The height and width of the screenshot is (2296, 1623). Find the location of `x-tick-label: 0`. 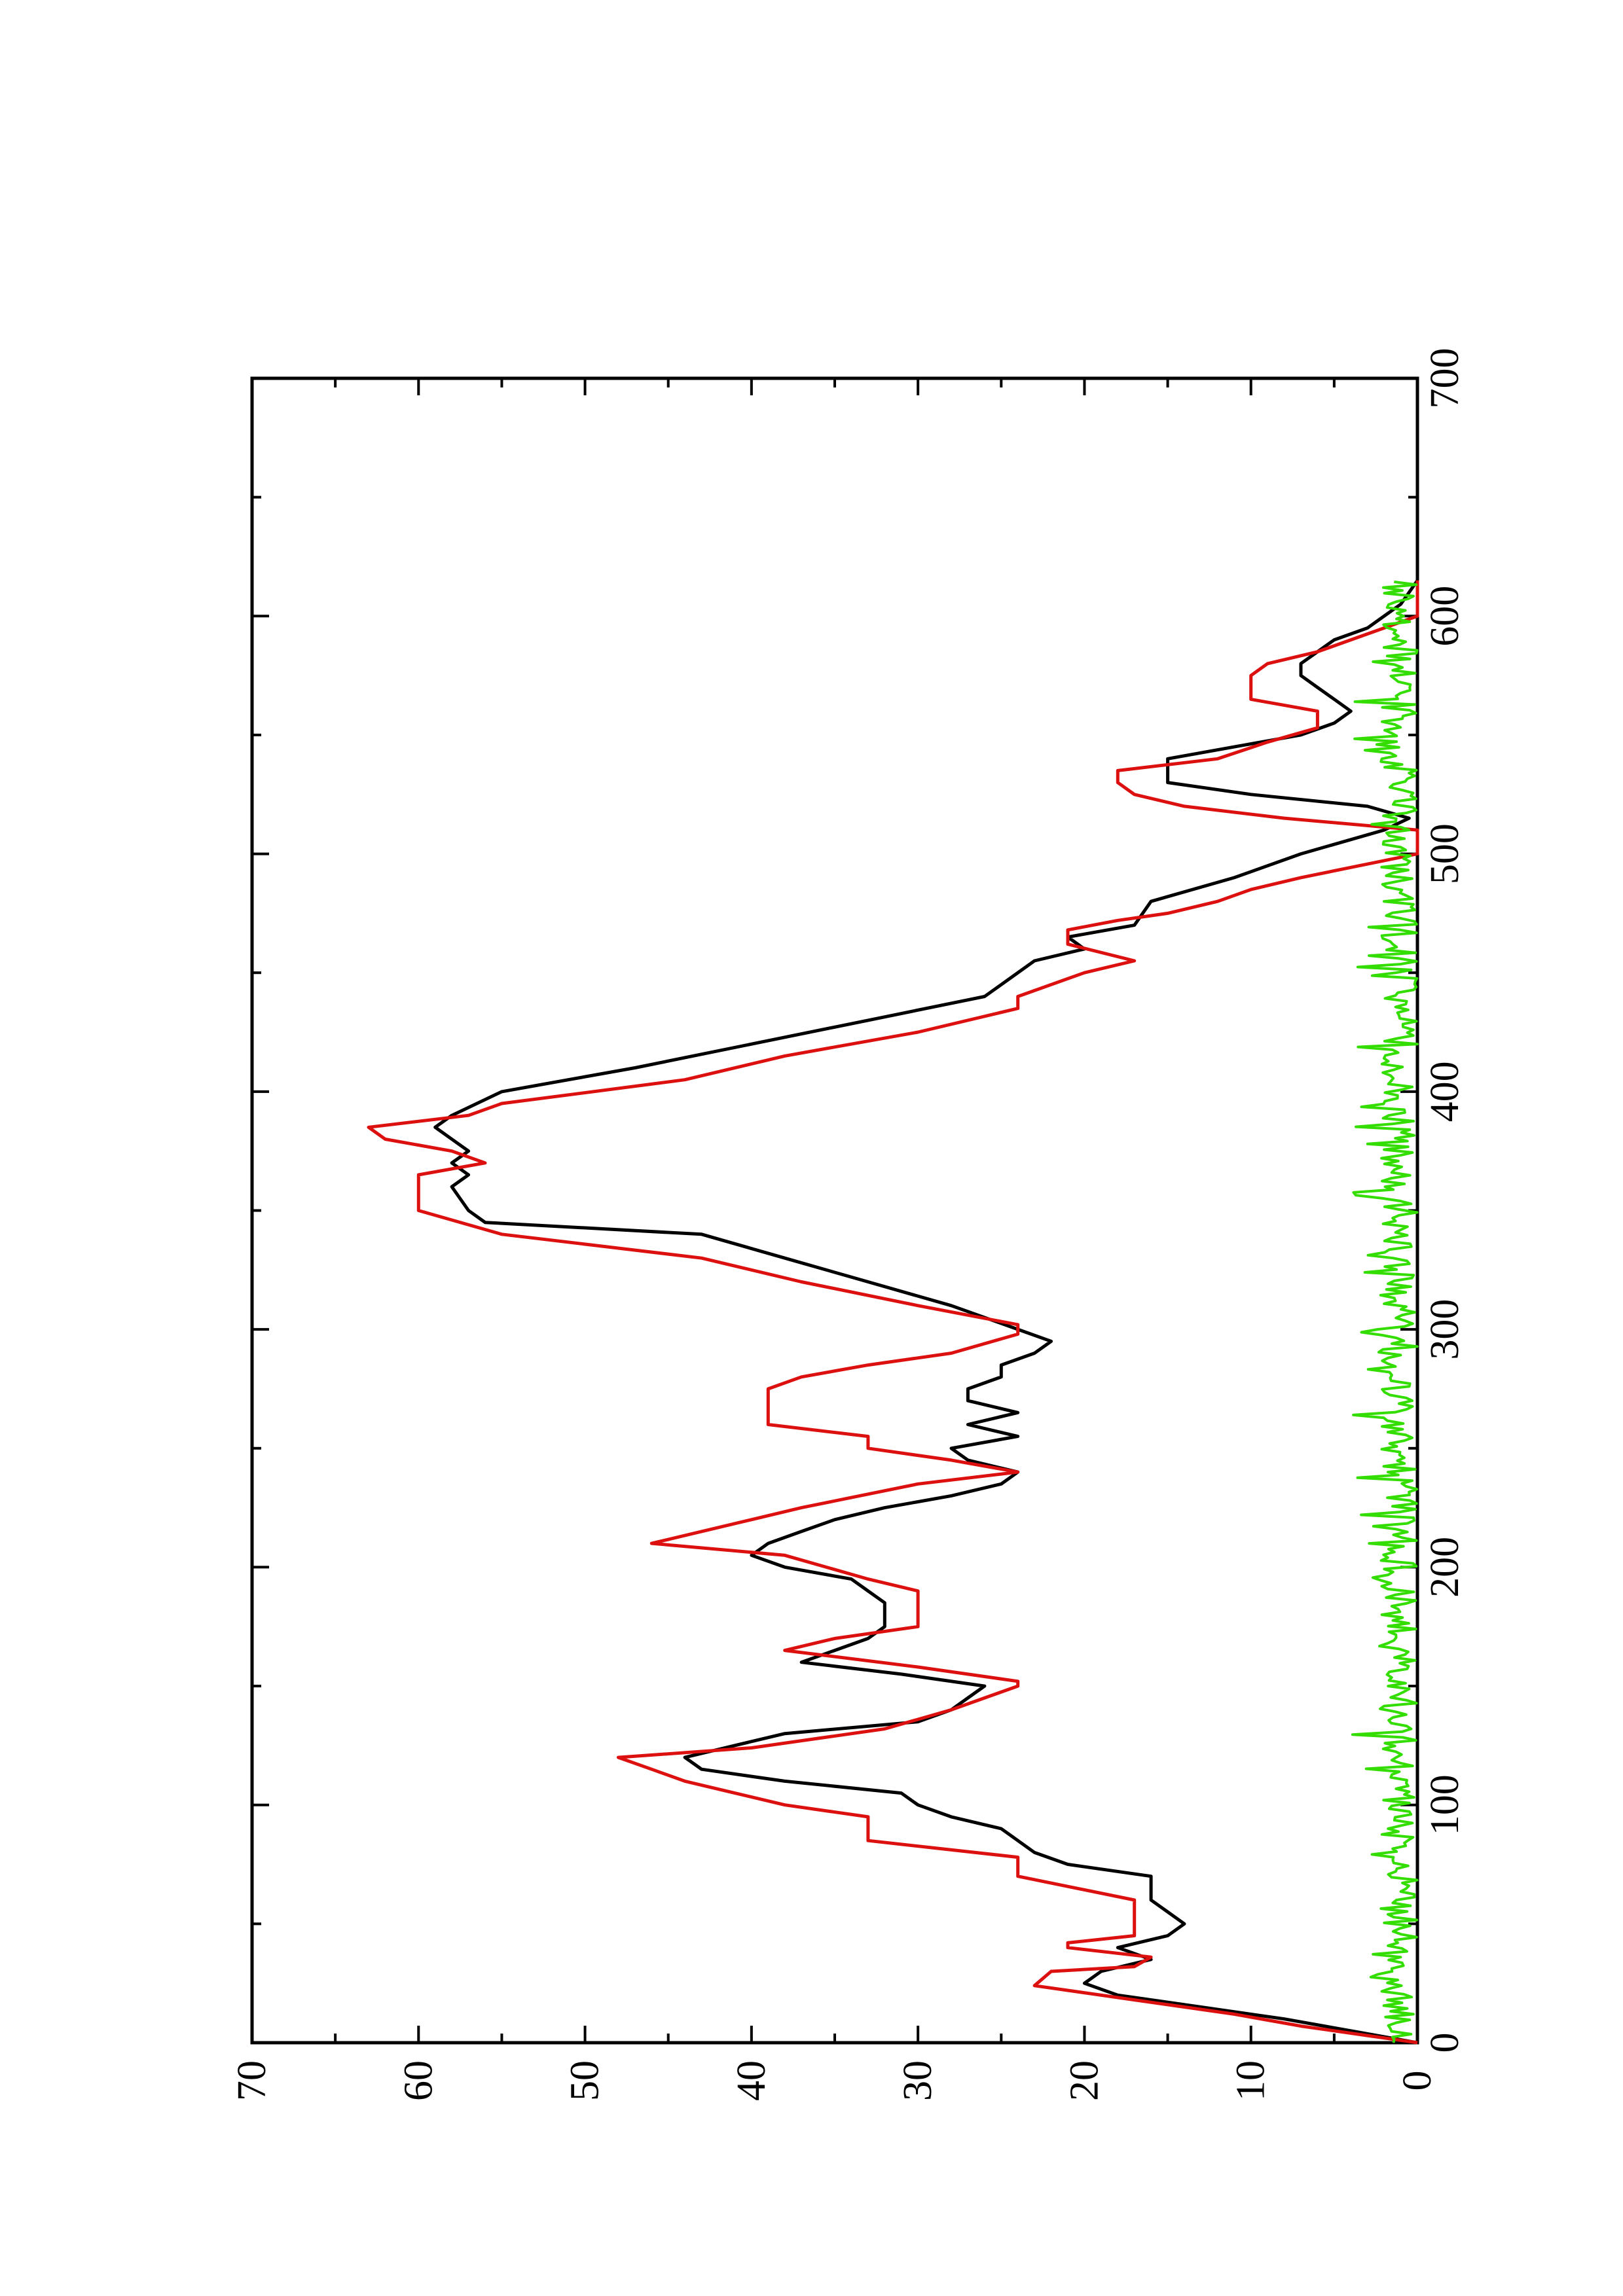

x-tick-label: 0 is located at coordinates (1445, 2043).